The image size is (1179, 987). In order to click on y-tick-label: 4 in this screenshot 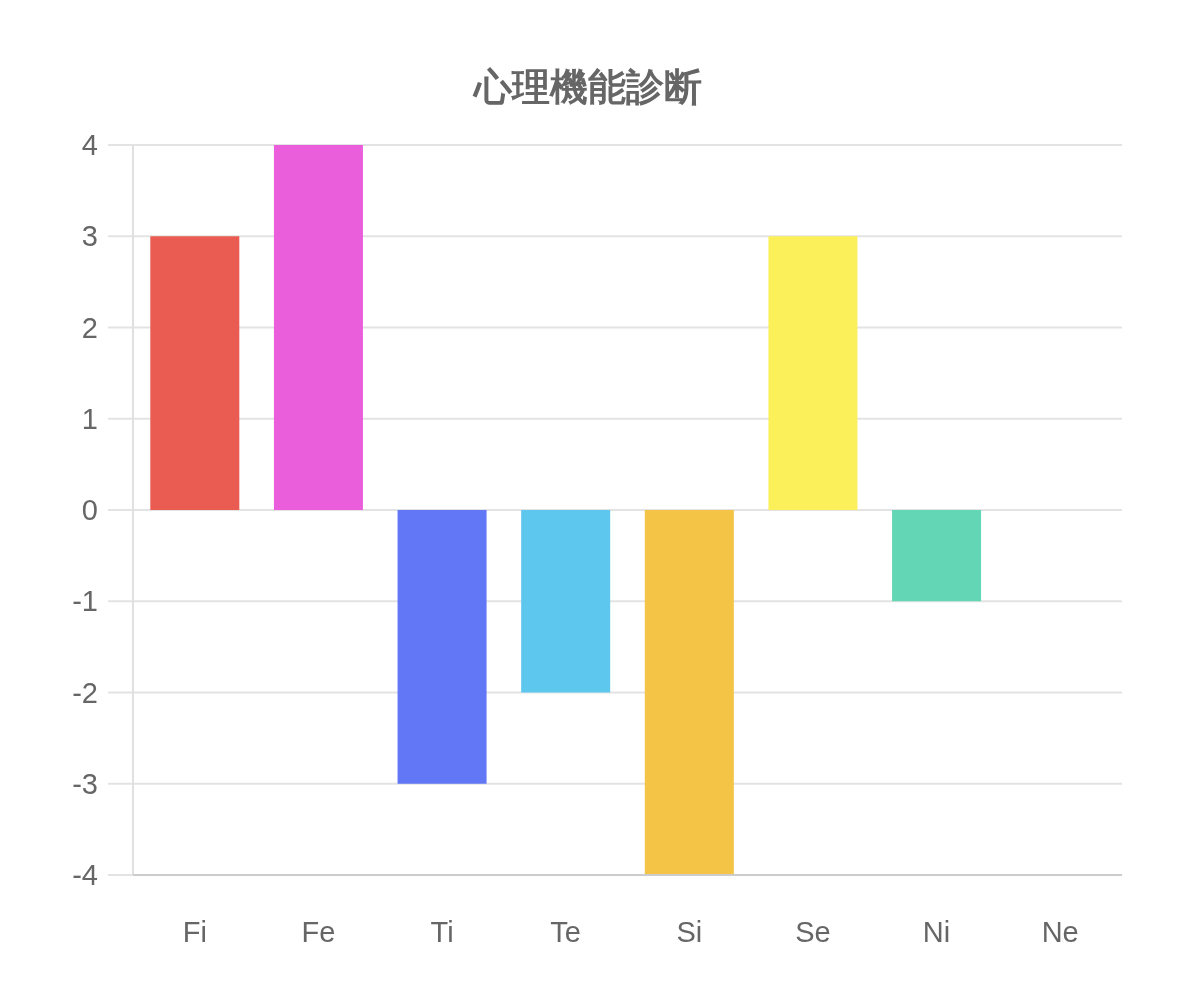, I will do `click(89, 145)`.